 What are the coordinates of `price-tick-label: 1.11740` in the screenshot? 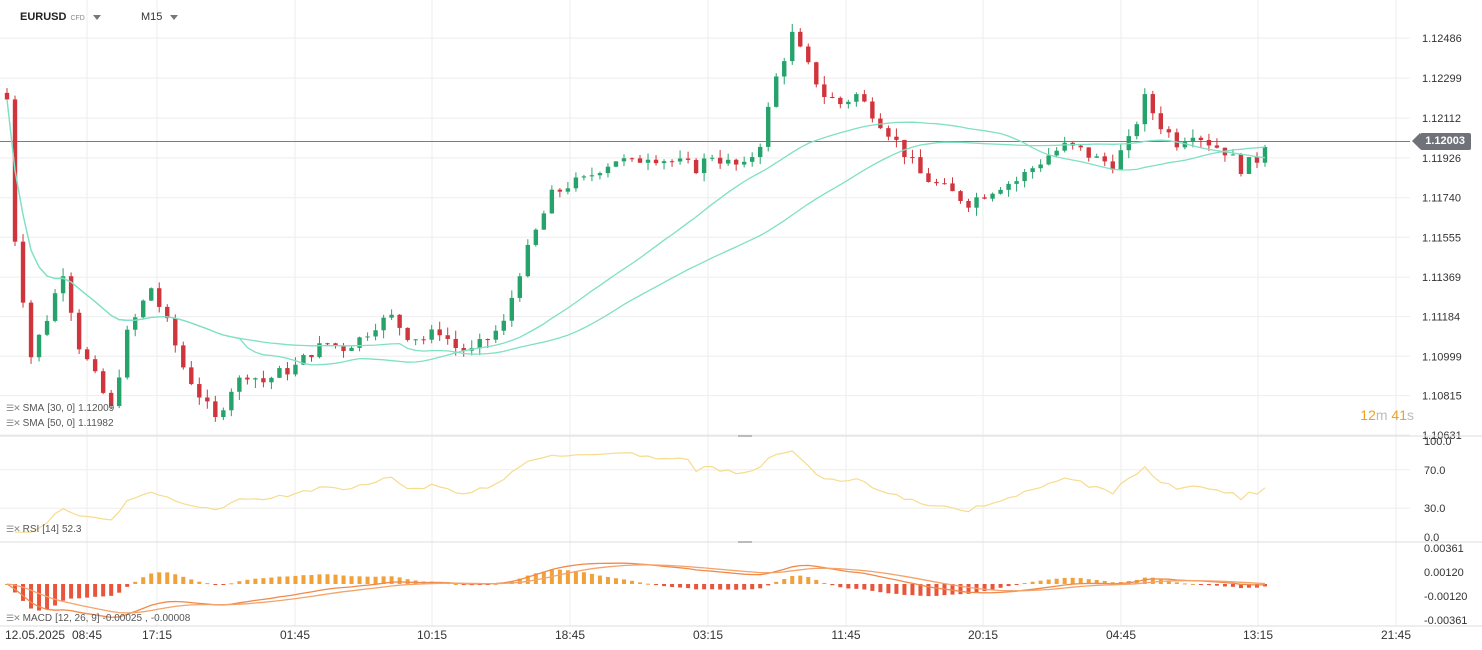 It's located at (1441, 199).